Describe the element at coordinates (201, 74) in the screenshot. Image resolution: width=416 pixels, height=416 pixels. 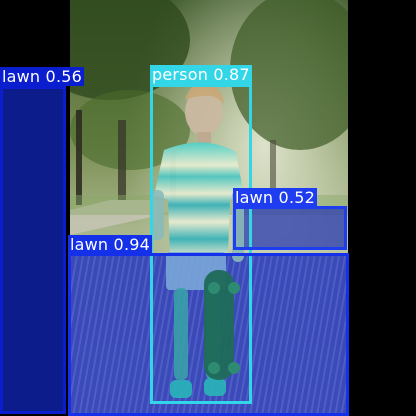
I see `person-label-0-87: person 0.87` at that location.